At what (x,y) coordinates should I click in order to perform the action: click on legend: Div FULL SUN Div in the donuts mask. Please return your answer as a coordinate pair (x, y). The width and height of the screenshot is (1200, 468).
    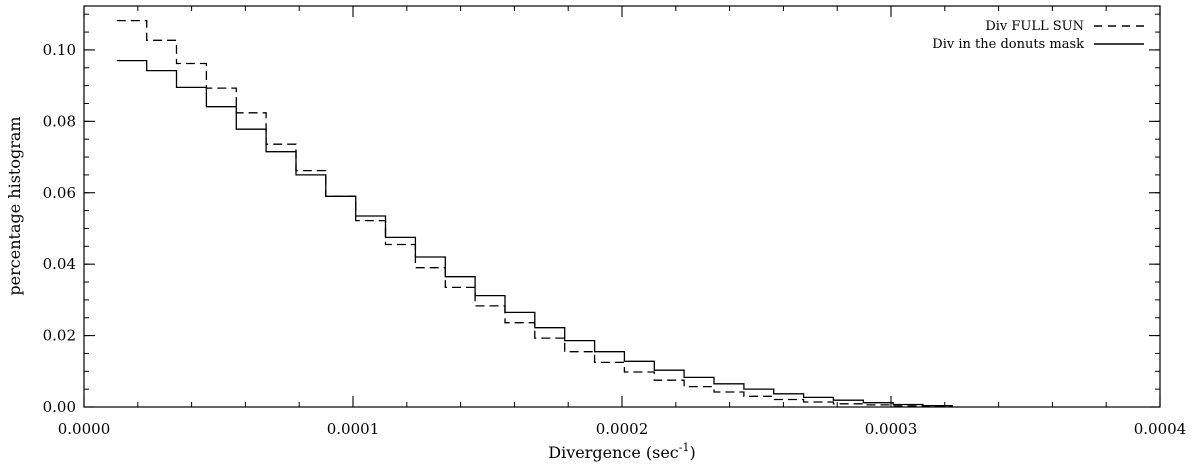
    Looking at the image, I should click on (1038, 35).